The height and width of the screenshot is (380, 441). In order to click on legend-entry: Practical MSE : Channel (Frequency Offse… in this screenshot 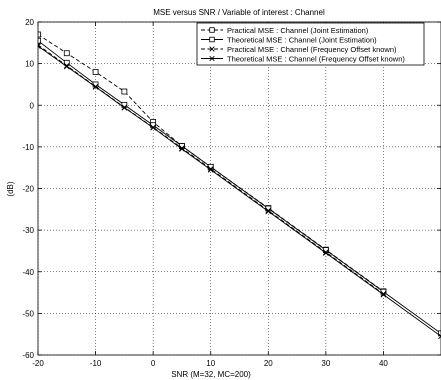, I will do `click(299, 49)`.